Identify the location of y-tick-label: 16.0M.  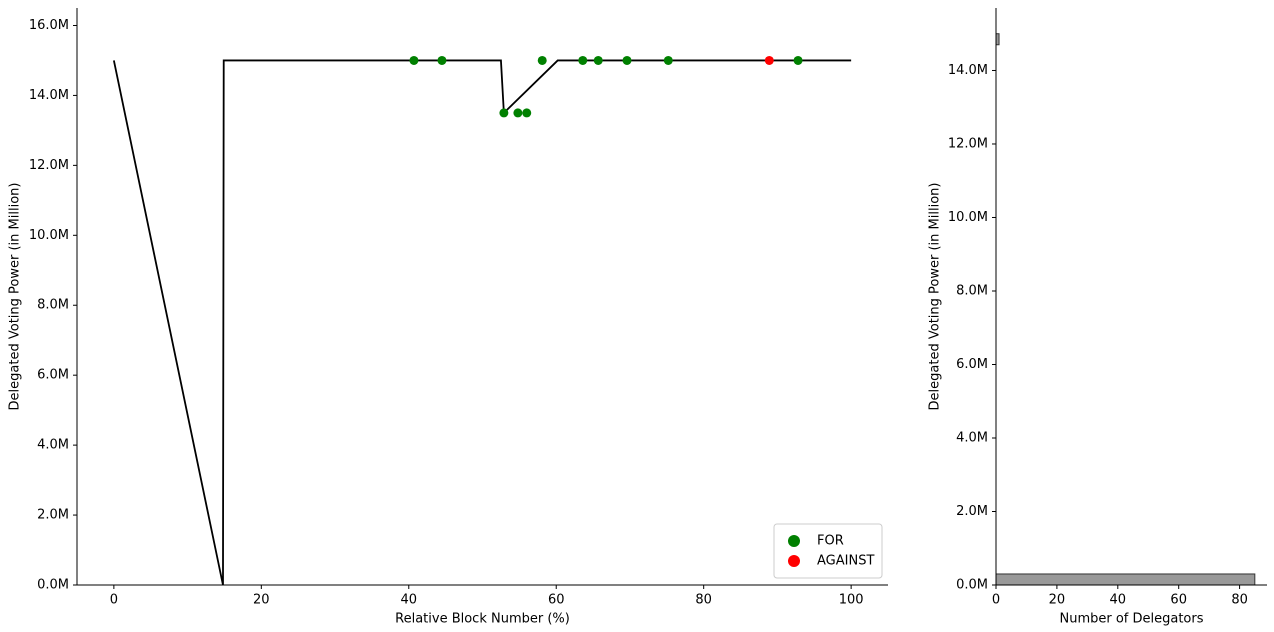
(49, 25).